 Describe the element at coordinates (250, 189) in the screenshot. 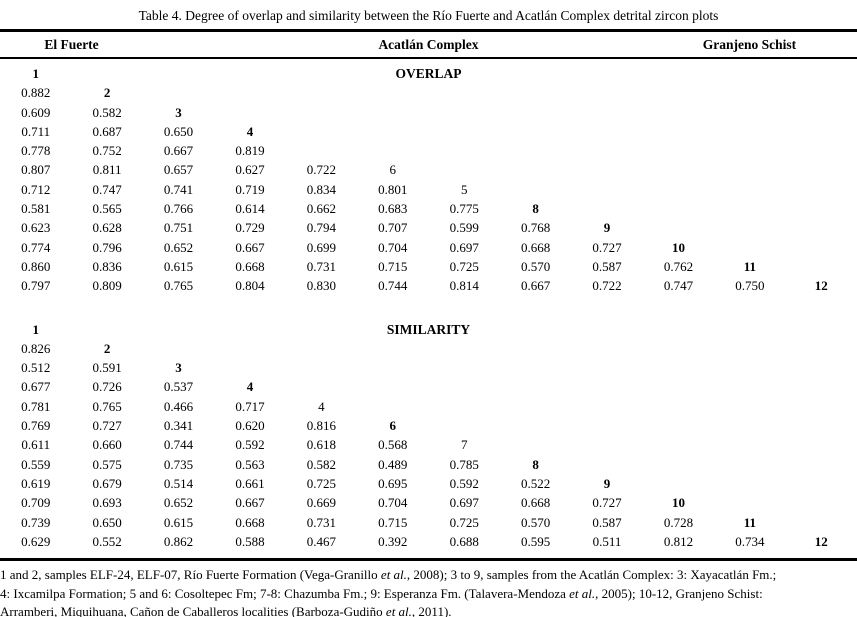

I see `matrix-cell: 0.719` at that location.